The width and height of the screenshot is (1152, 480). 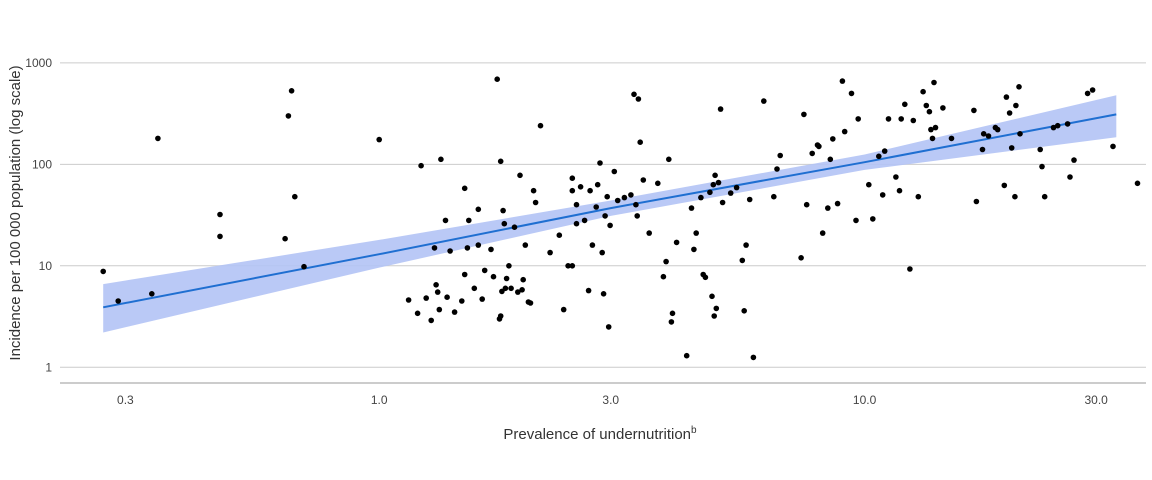 What do you see at coordinates (38, 63) in the screenshot?
I see `y-tick-label: 1000` at bounding box center [38, 63].